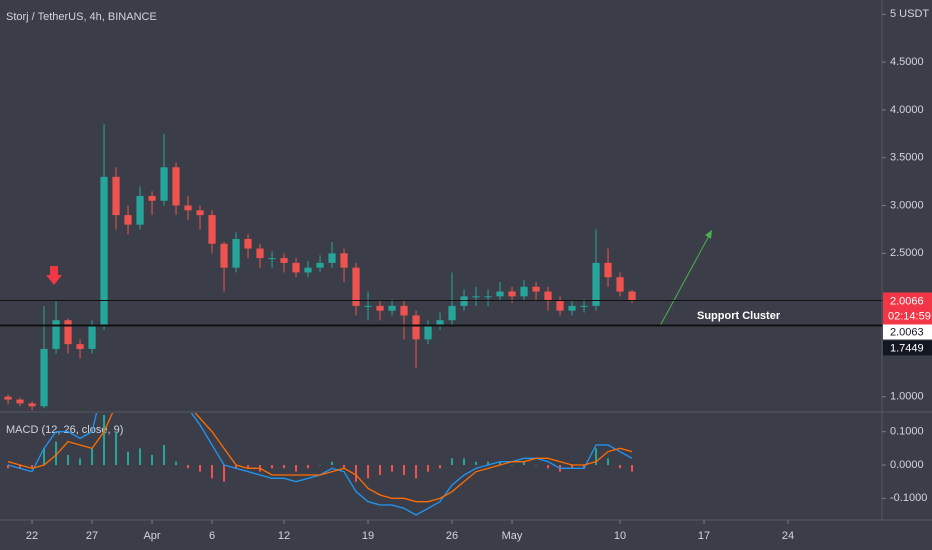  Describe the element at coordinates (909, 316) in the screenshot. I see `countdown-label: 02:14:59` at that location.